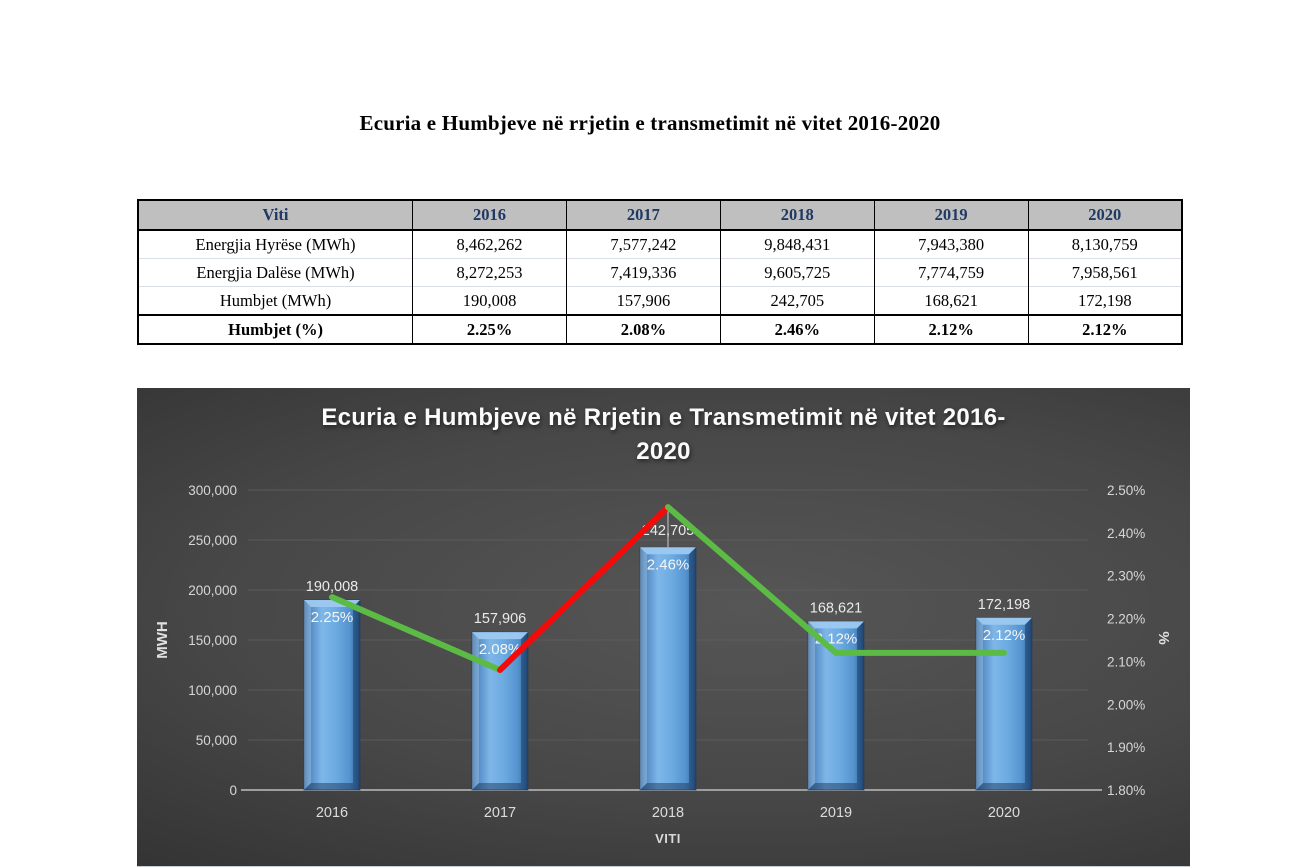 The width and height of the screenshot is (1300, 867). Describe the element at coordinates (1105, 215) in the screenshot. I see `col-header-2020: 2020` at that location.